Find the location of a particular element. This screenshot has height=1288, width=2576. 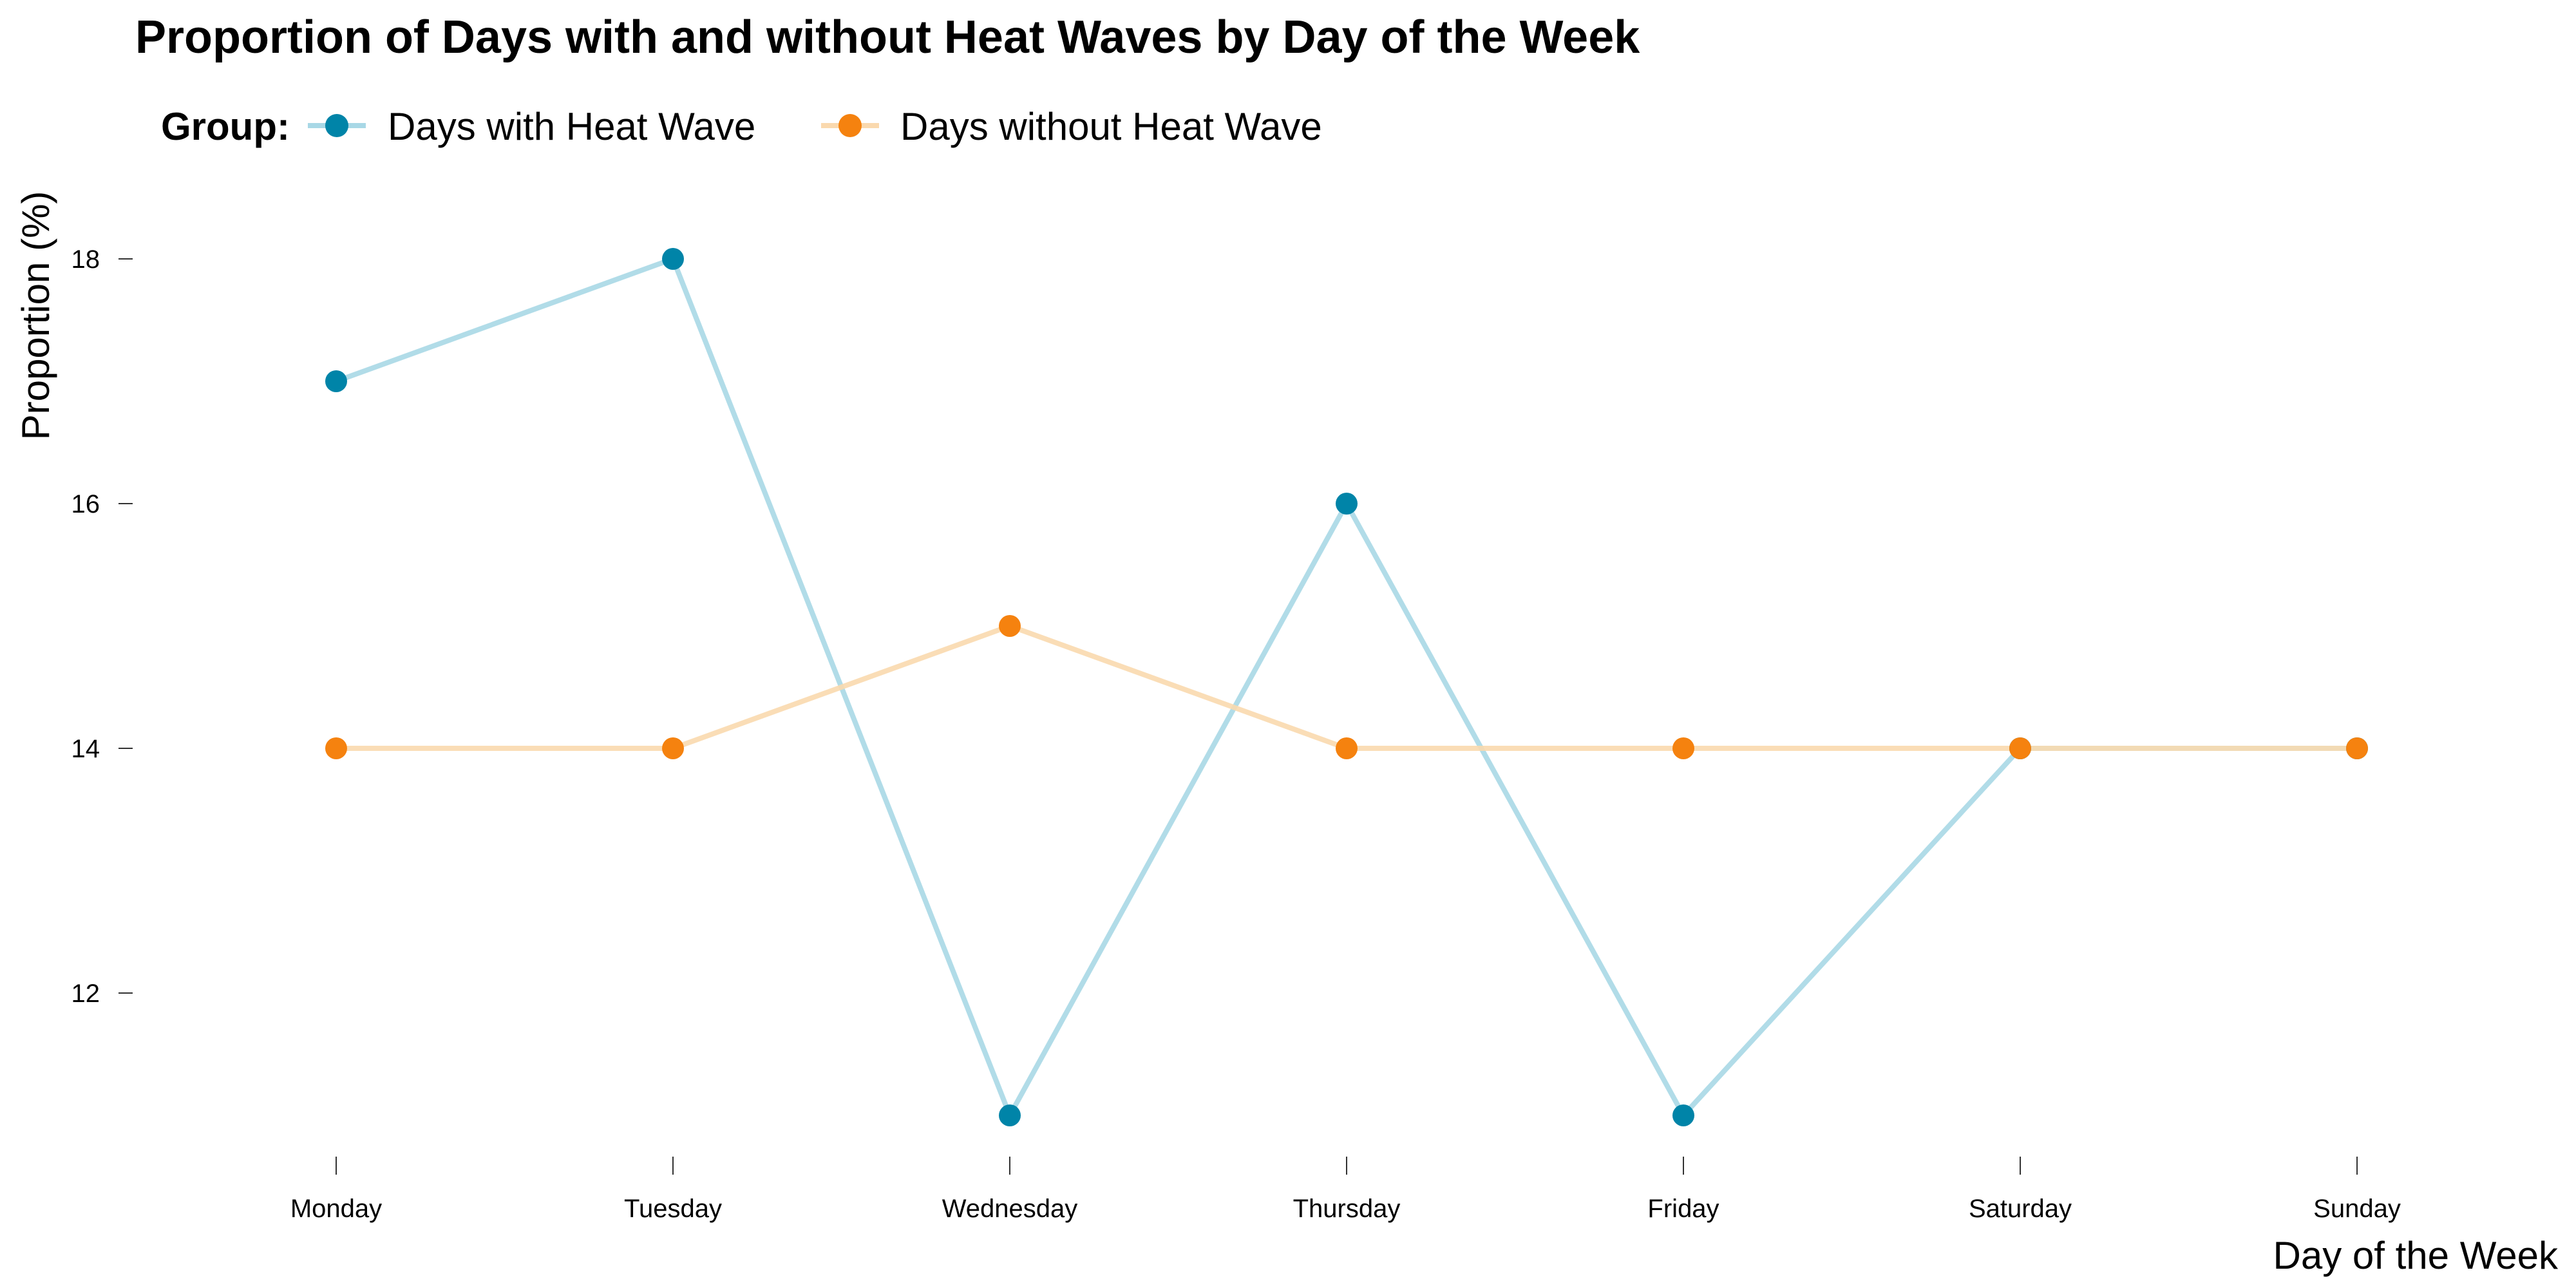

x-axis-title: Day of the Week is located at coordinates (2416, 1255).